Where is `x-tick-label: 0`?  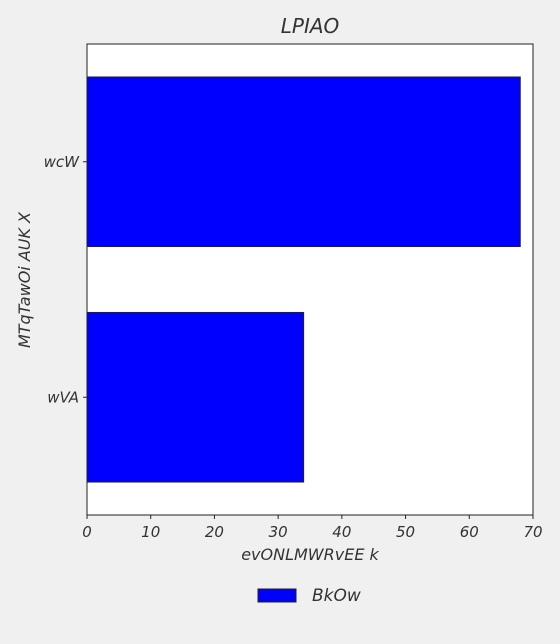 x-tick-label: 0 is located at coordinates (87, 532).